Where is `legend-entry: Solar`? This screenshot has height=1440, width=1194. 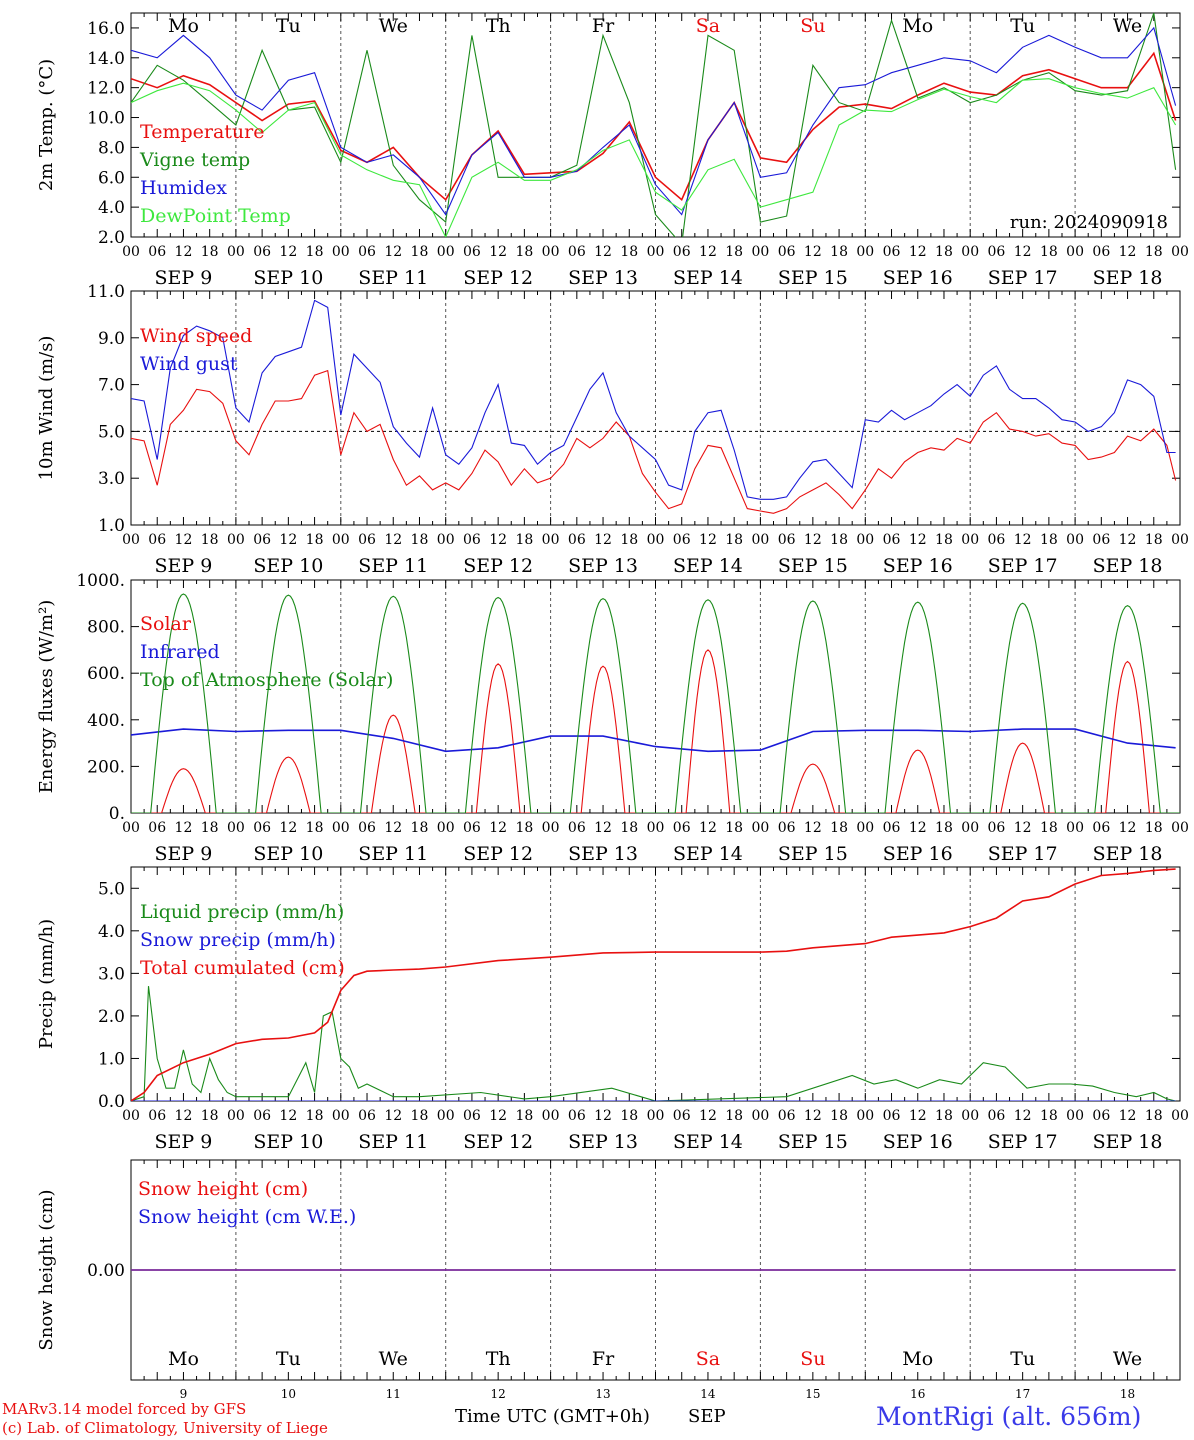 legend-entry: Solar is located at coordinates (166, 624).